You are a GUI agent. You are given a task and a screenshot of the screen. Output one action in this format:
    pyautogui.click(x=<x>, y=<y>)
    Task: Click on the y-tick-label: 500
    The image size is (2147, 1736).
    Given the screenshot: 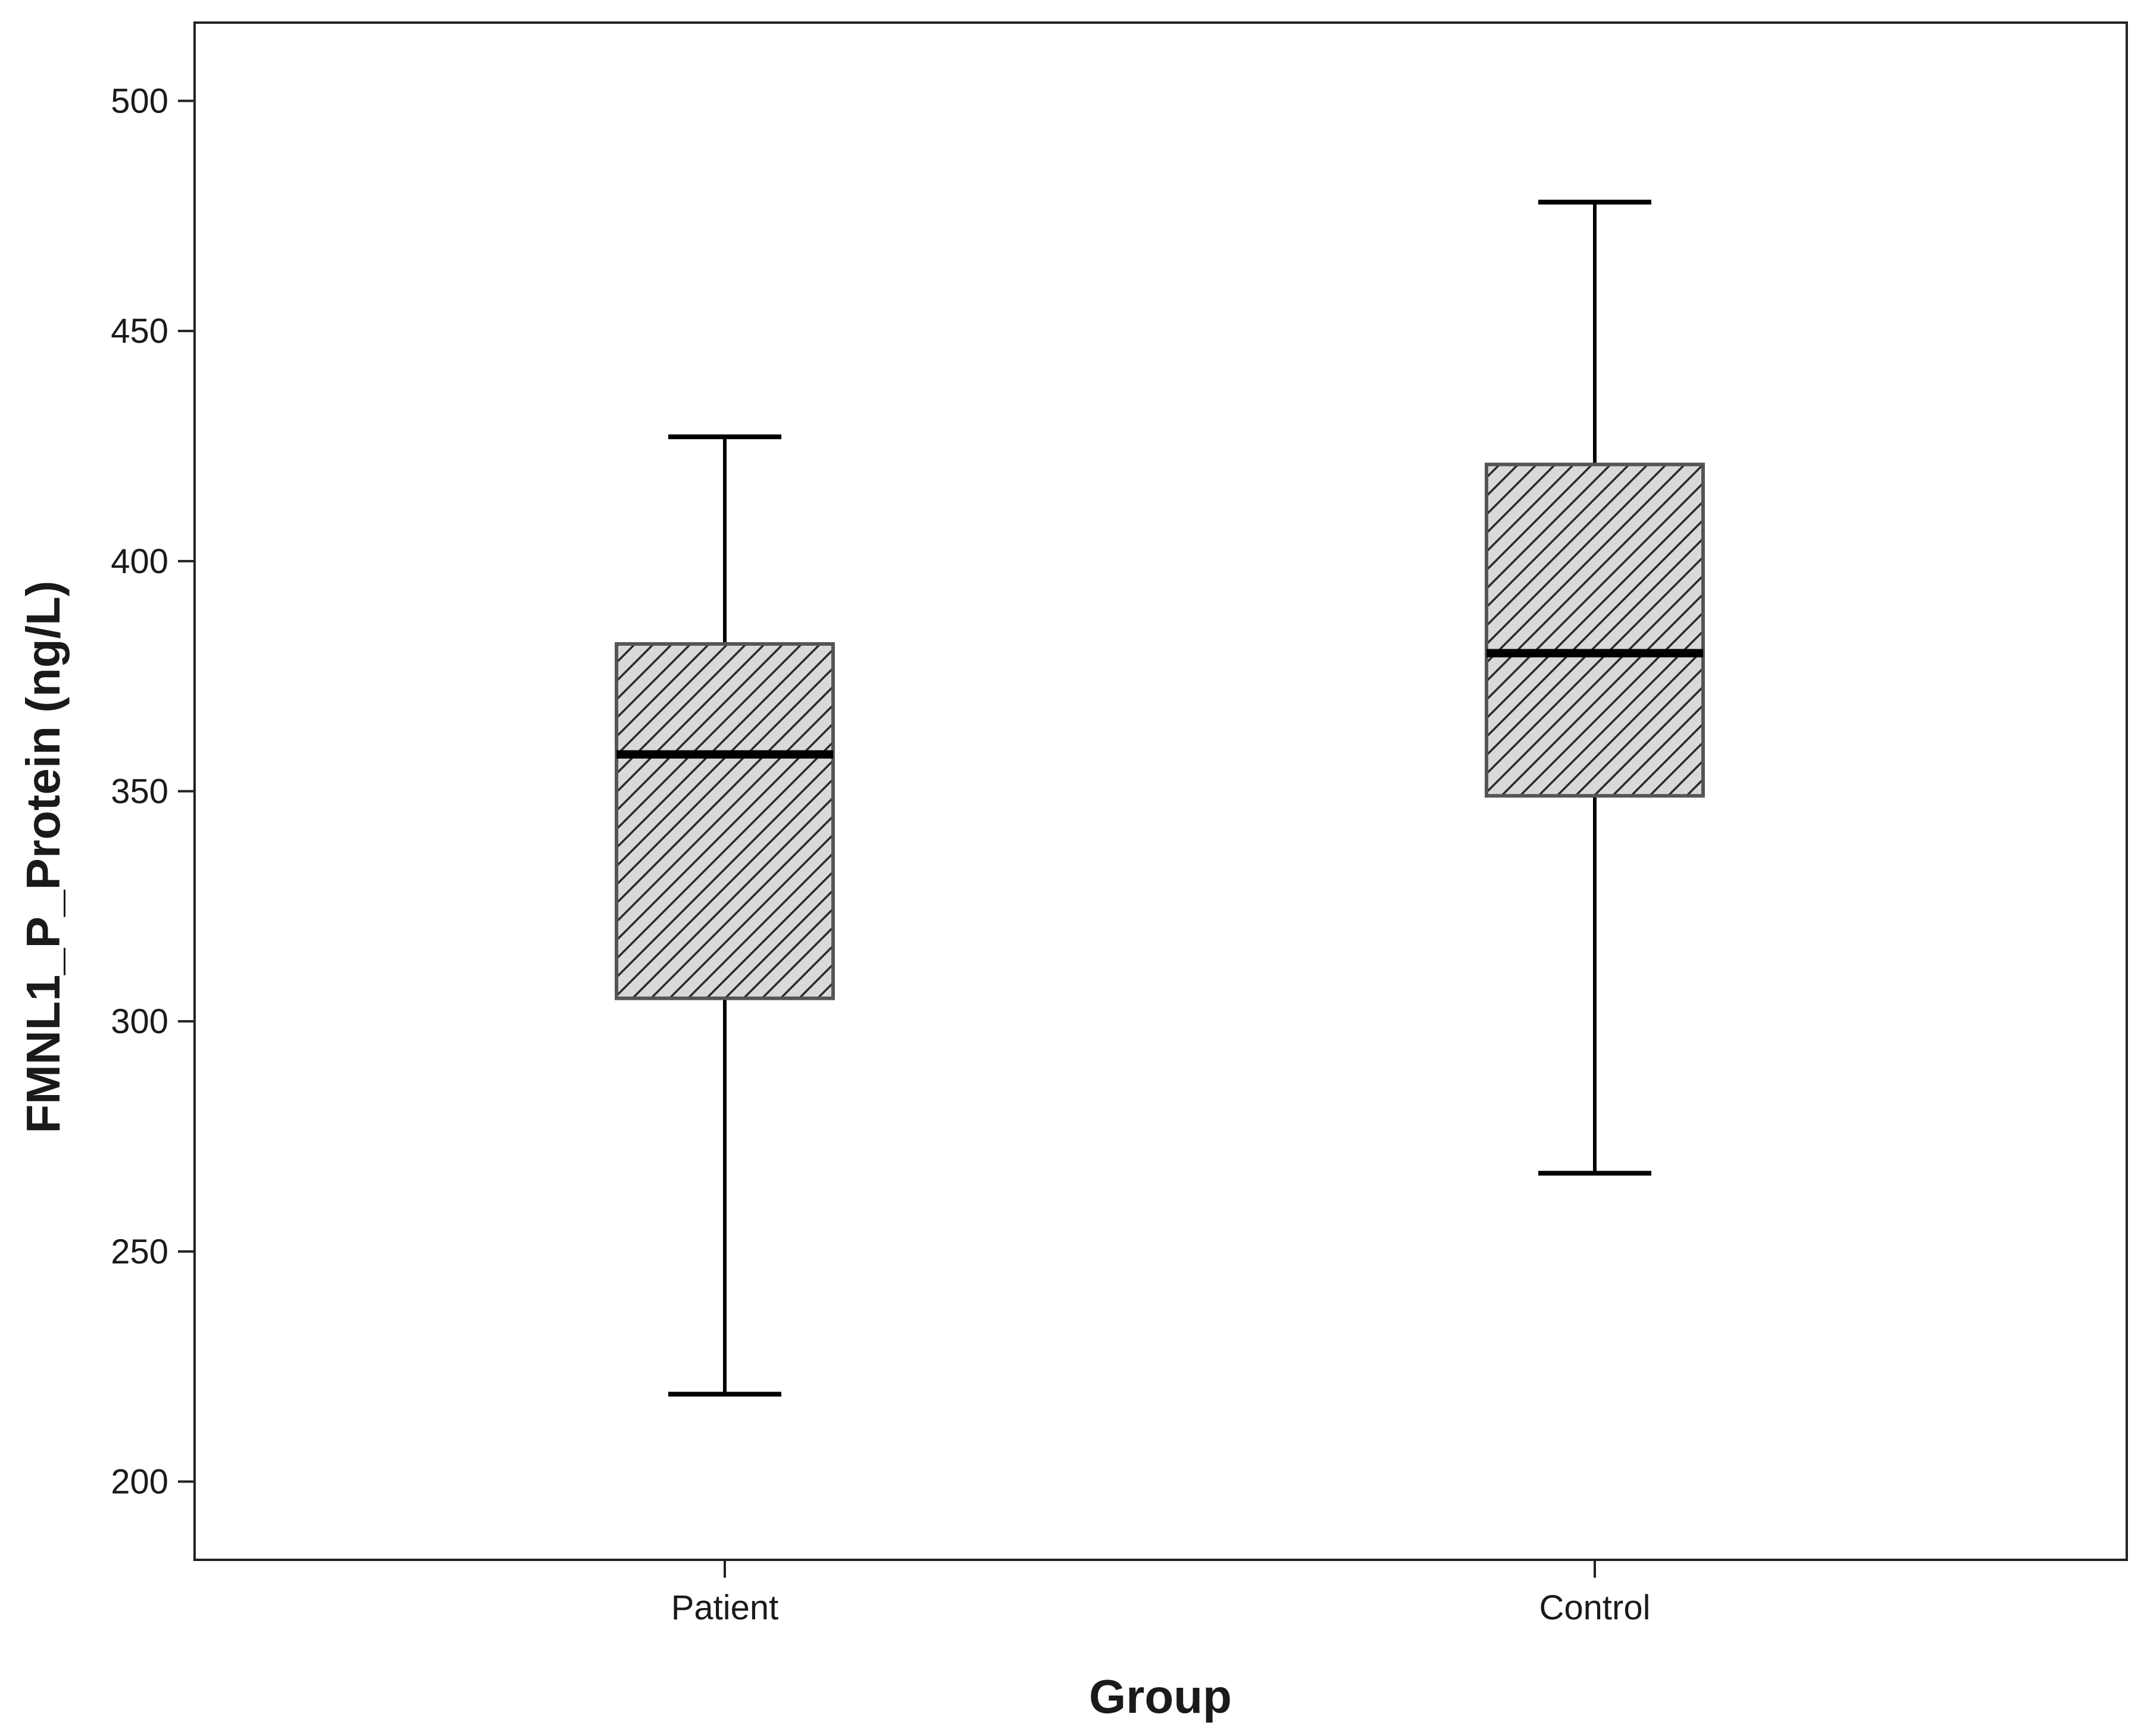 What is the action you would take?
    pyautogui.click(x=139, y=101)
    